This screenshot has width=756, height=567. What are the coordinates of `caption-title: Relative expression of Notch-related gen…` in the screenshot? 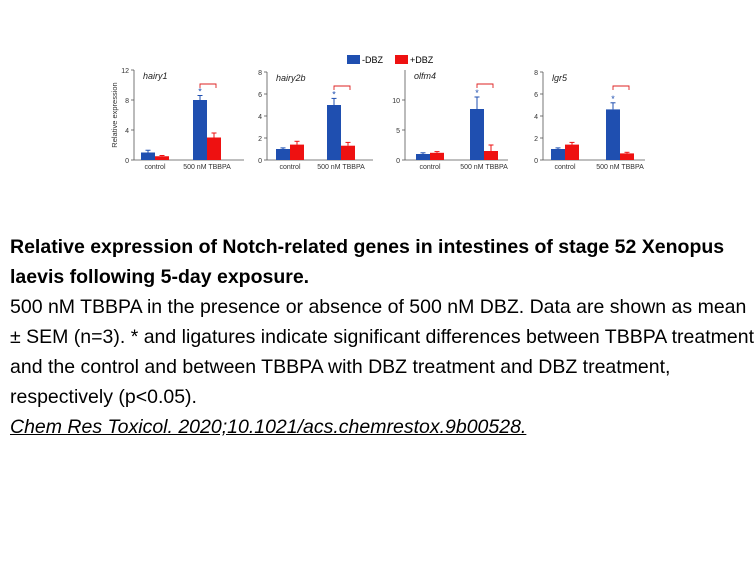 It's located at (367, 262).